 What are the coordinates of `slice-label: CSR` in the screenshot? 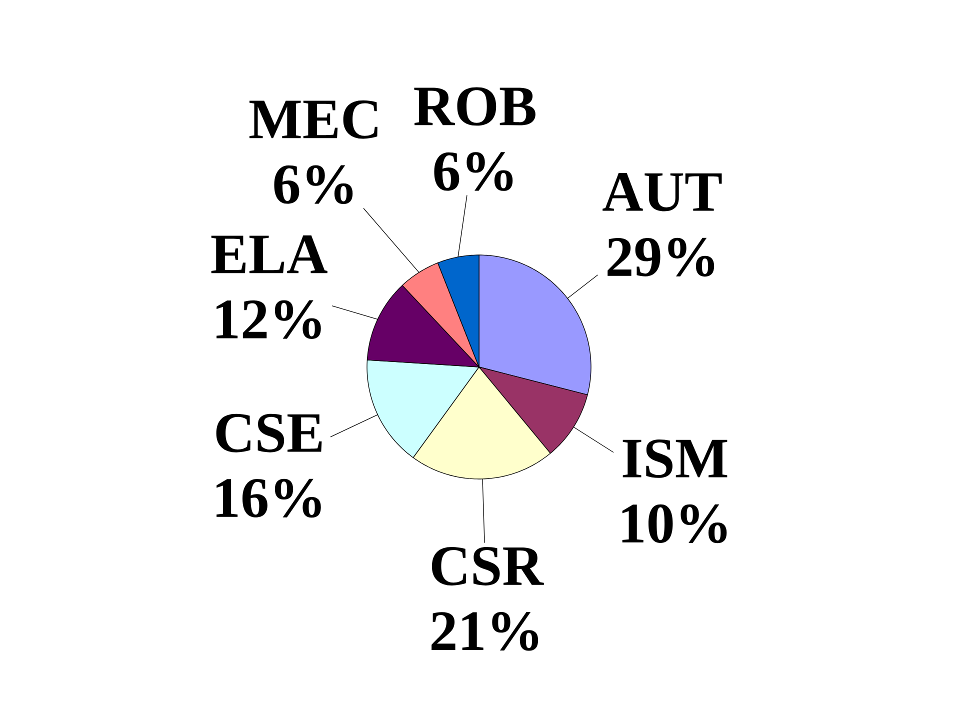 It's located at (488, 566).